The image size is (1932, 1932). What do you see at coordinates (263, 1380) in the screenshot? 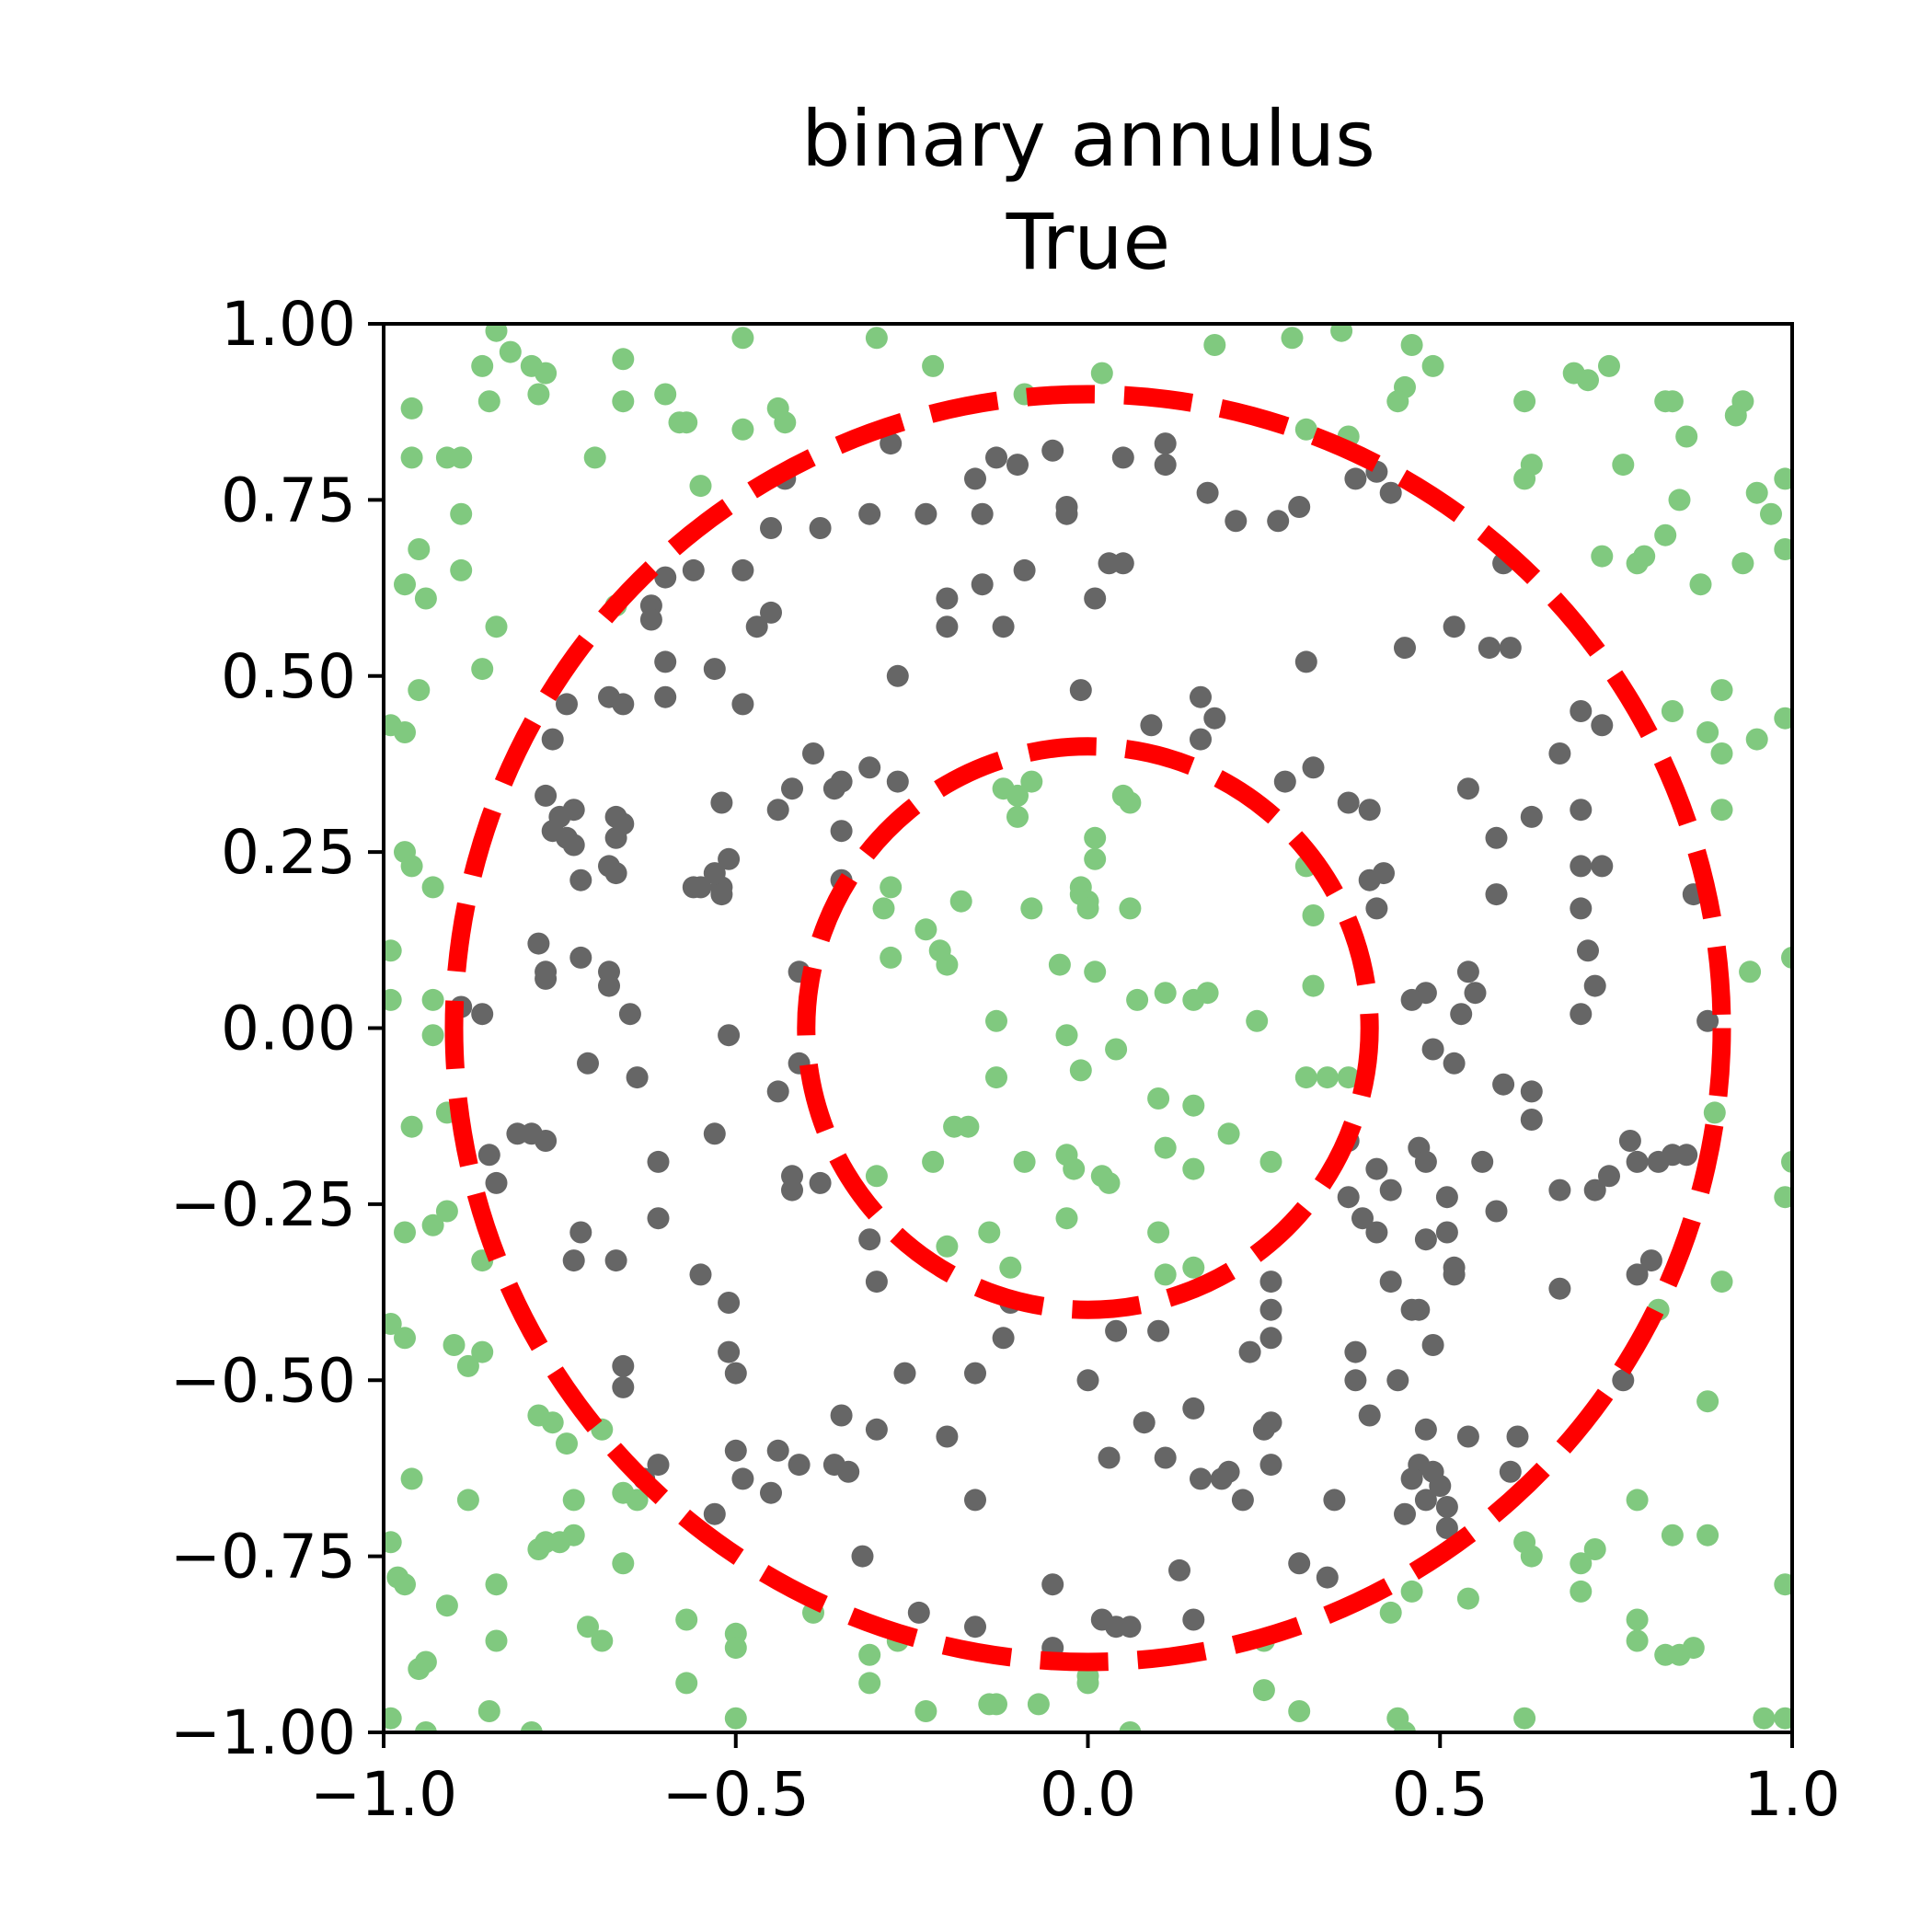
I see `y-tick-label: −0.50` at bounding box center [263, 1380].